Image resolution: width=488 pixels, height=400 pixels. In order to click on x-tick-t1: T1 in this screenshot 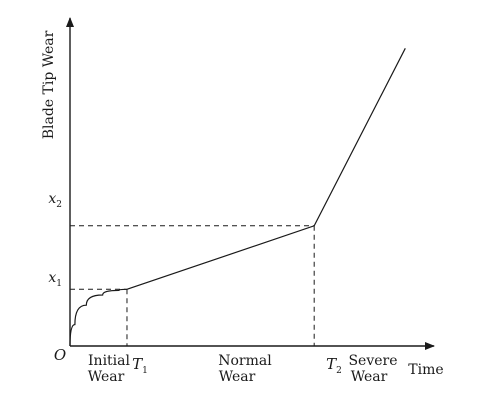, I will do `click(140, 365)`.